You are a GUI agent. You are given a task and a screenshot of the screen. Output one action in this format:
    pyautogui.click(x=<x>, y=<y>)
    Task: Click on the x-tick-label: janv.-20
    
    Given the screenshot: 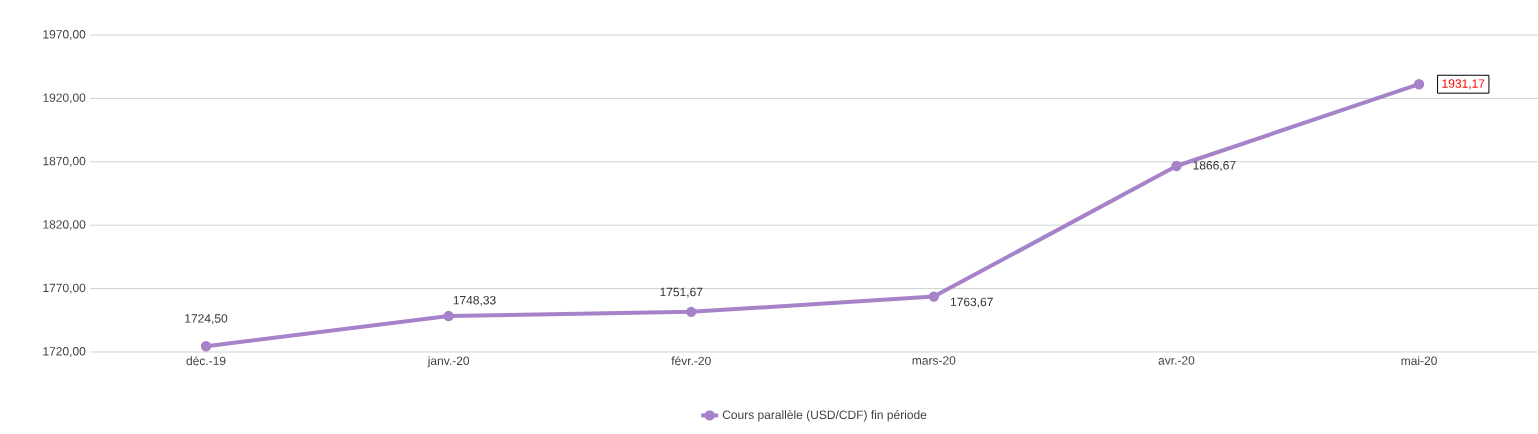 What is the action you would take?
    pyautogui.click(x=448, y=362)
    